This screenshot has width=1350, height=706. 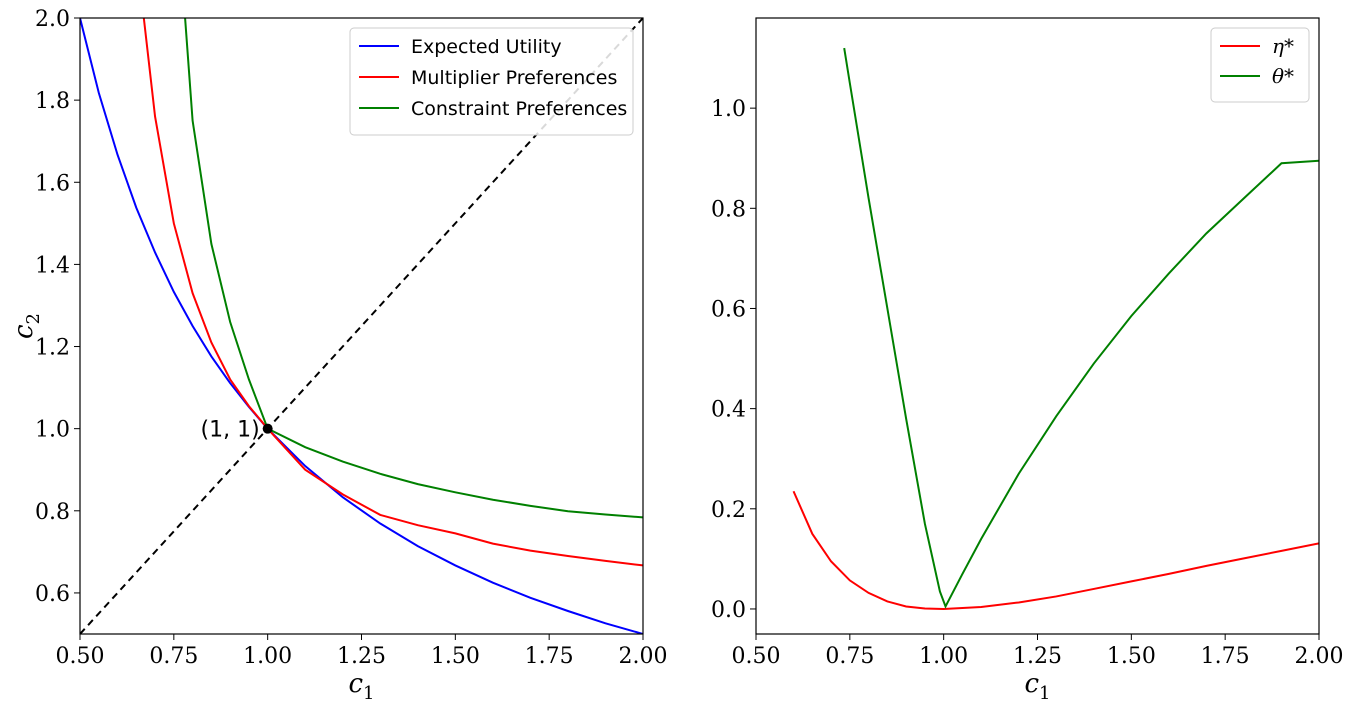 I want to click on y-tick-label: 1.2, so click(x=52, y=348).